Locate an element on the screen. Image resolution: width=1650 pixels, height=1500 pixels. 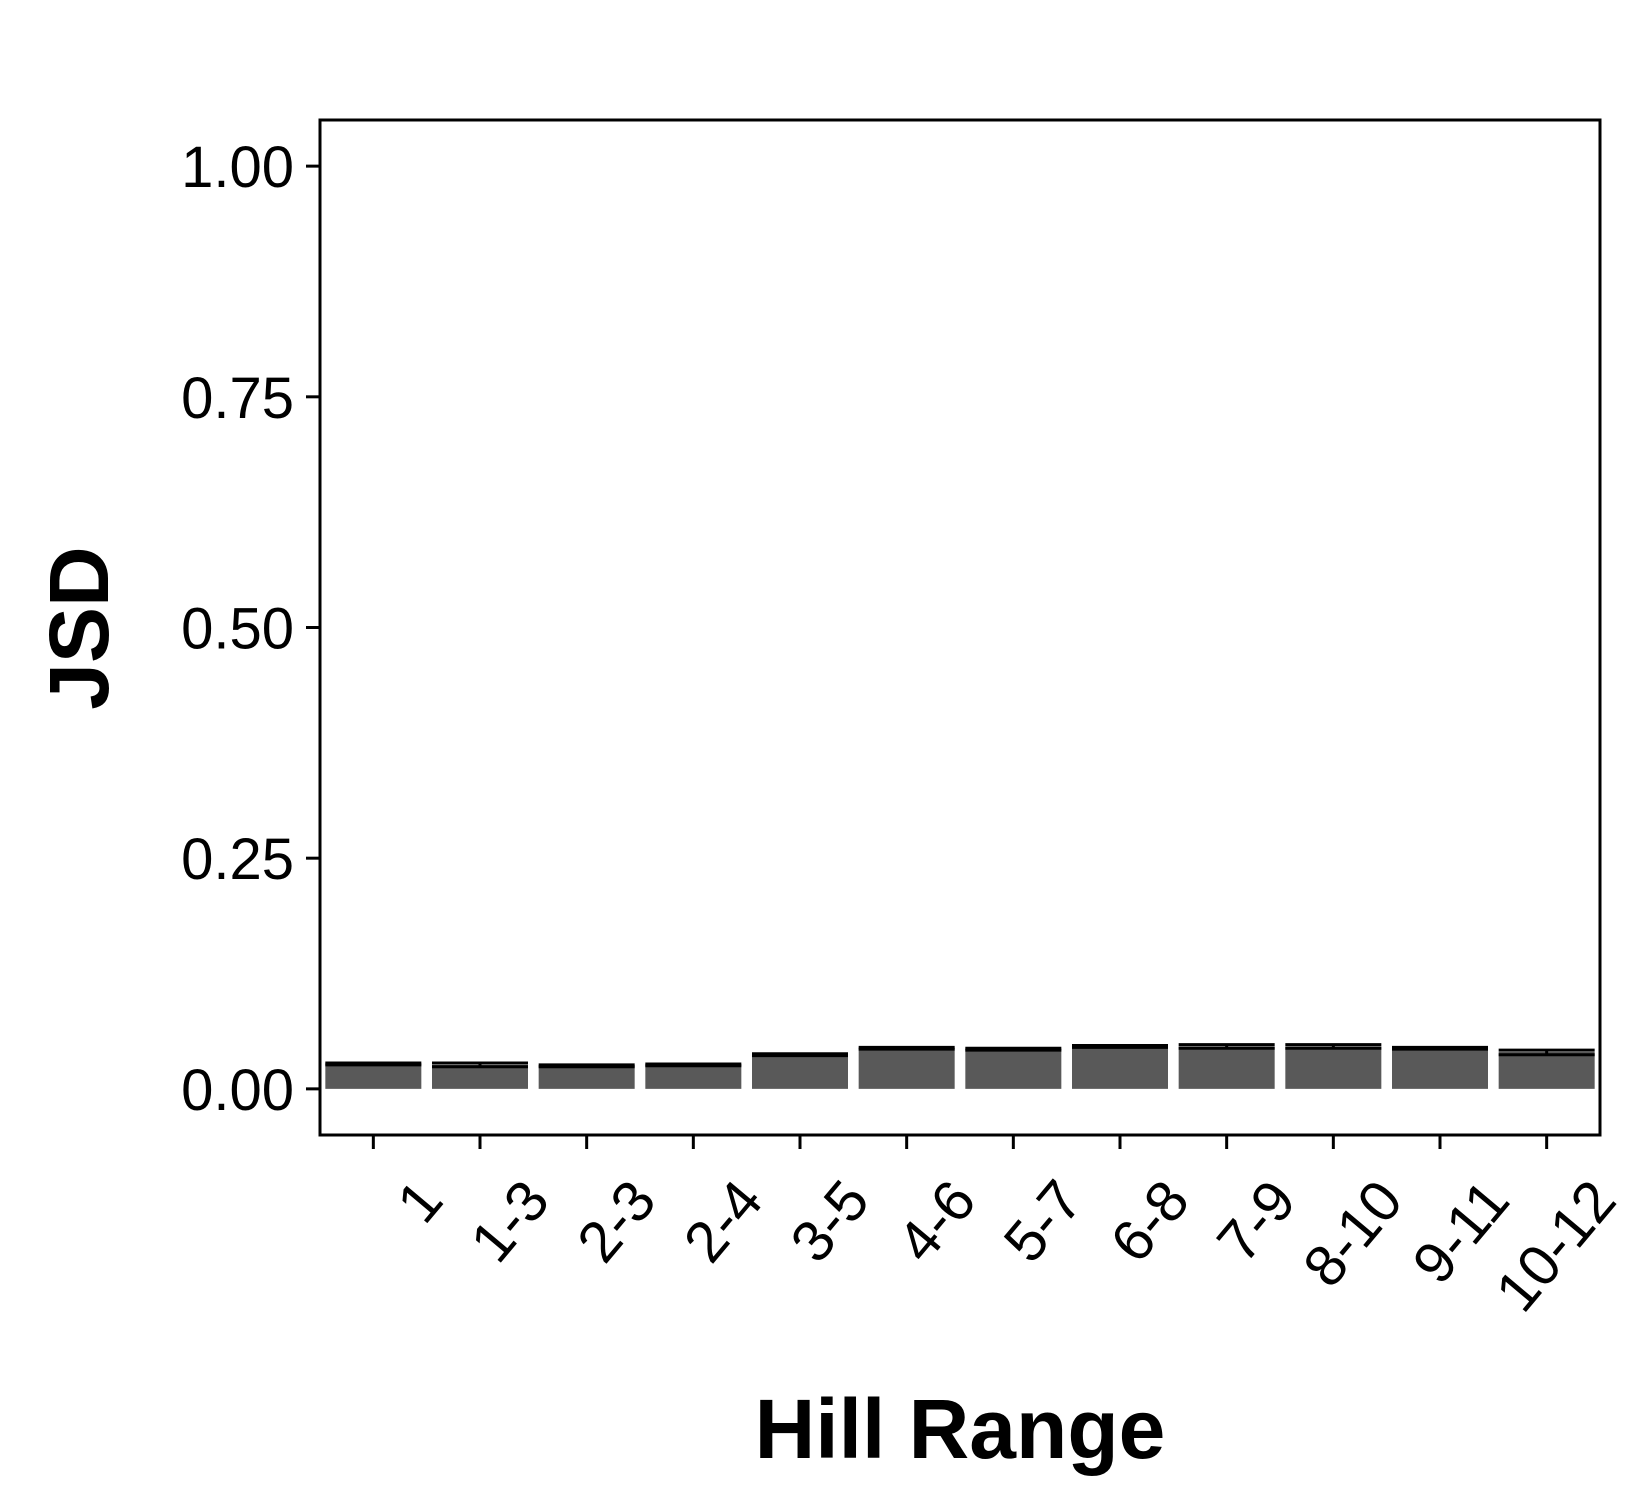
x-tick-label: 10-12 is located at coordinates (1555, 1245).